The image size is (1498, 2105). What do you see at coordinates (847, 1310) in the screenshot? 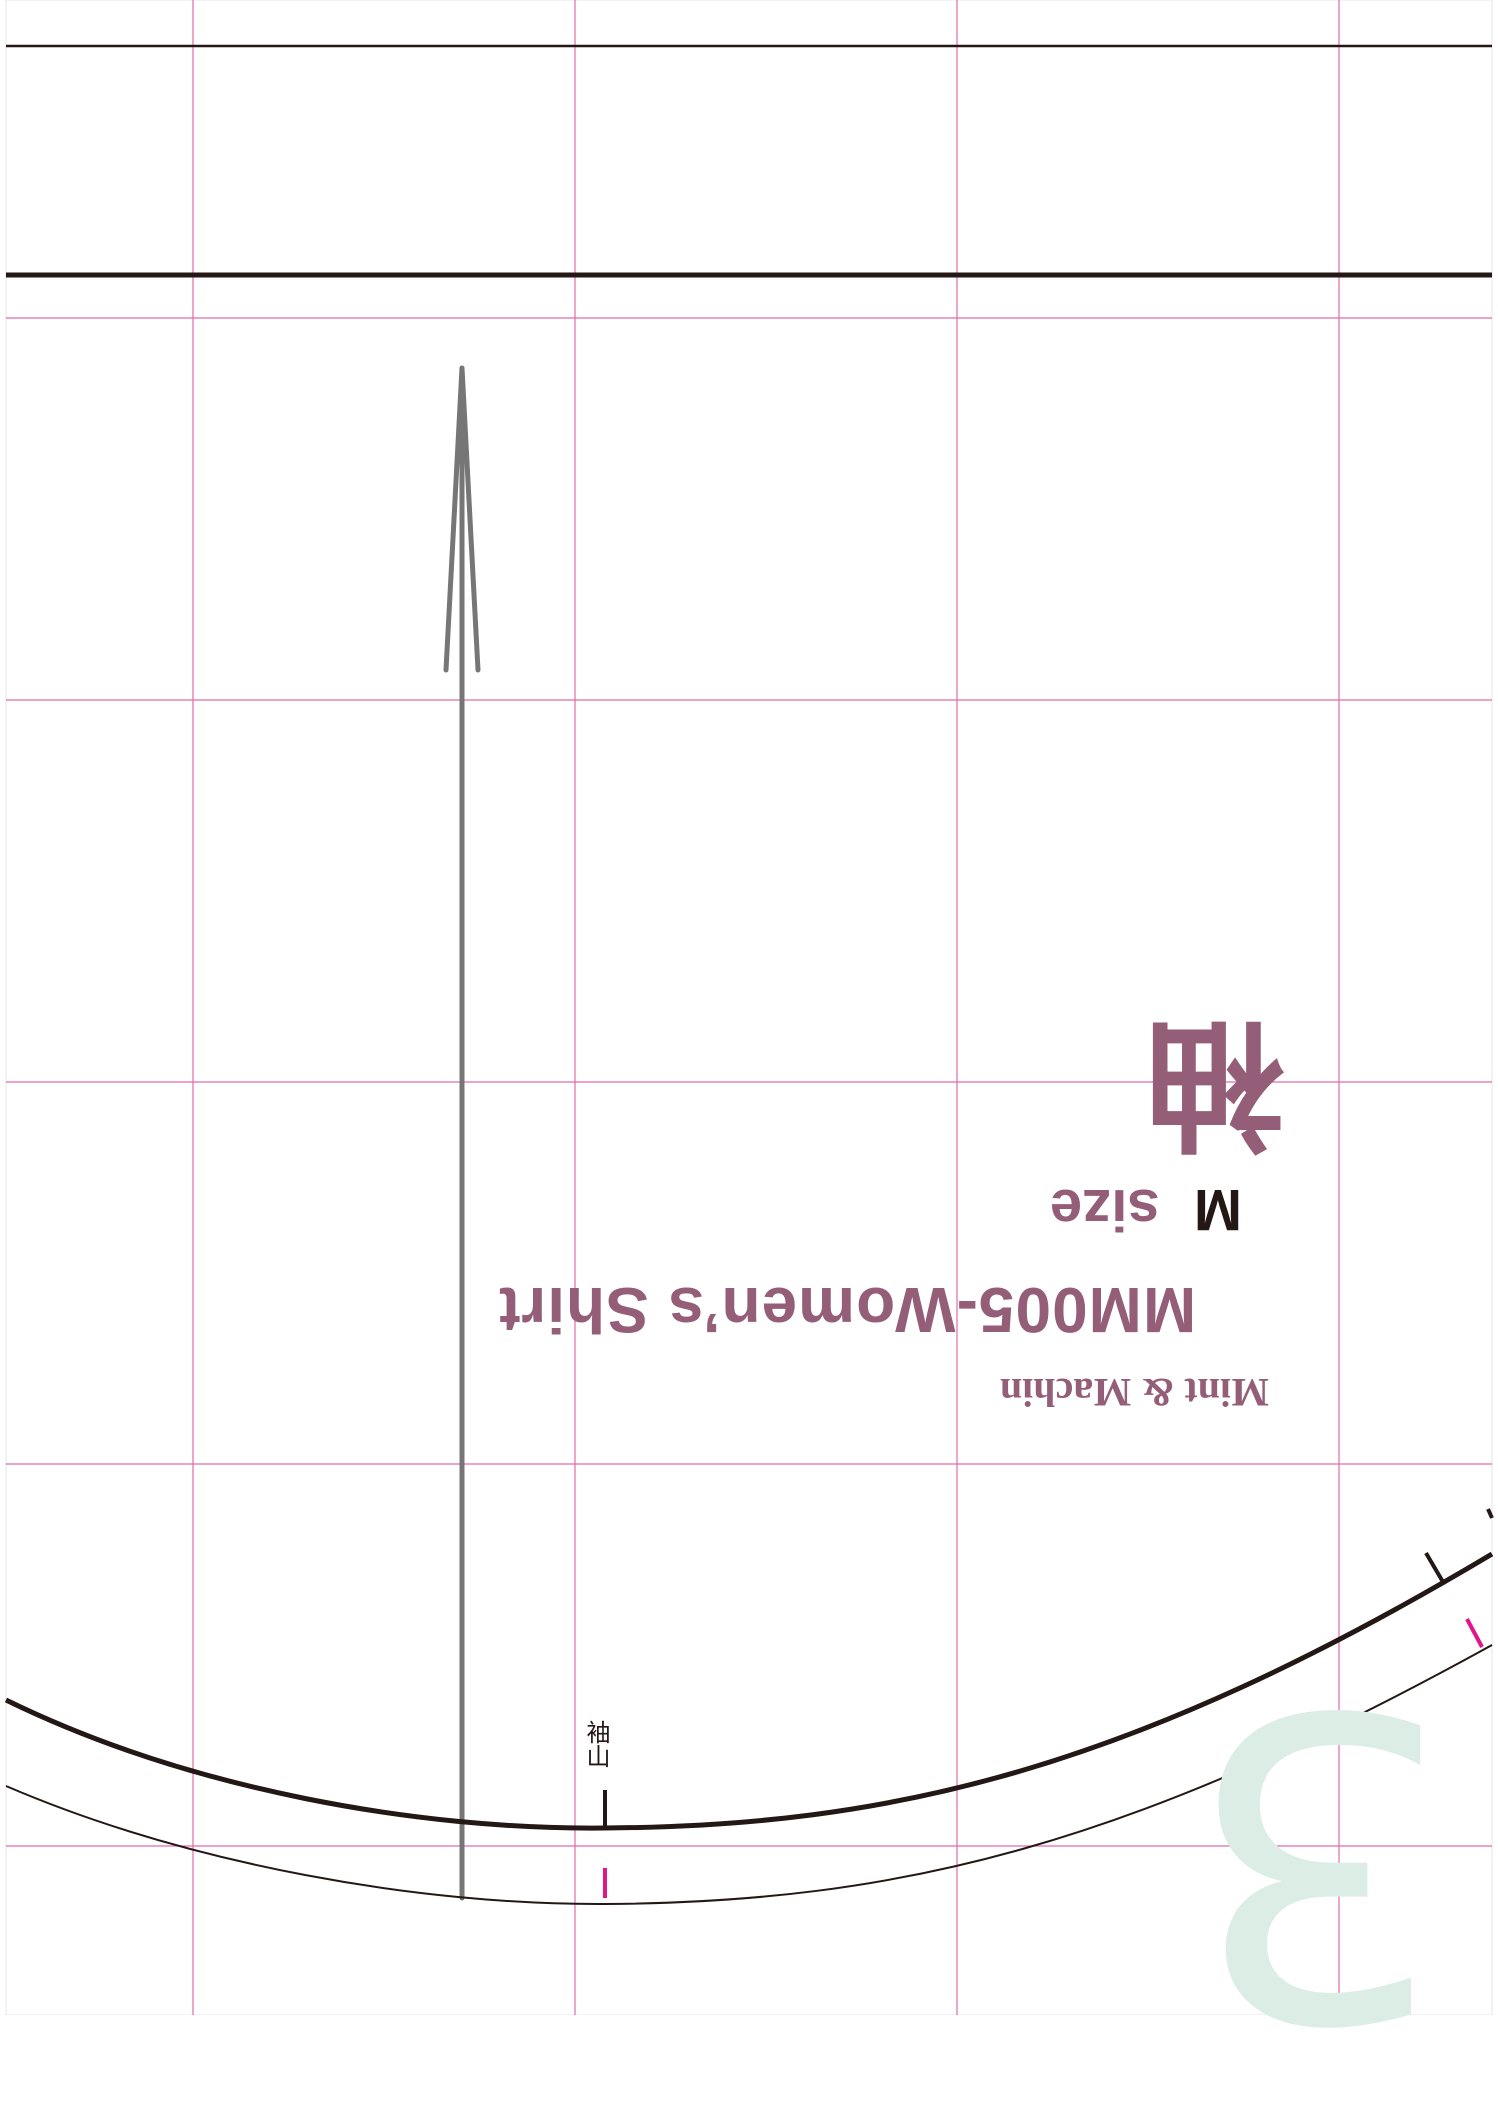
I see `product-title: MM005-Women’s Shirt` at bounding box center [847, 1310].